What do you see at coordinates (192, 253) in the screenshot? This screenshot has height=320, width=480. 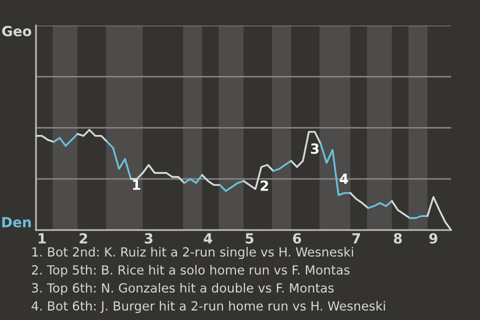 I see `text: 1. Bot 2nd: K. Ruiz hit a 2-run single vs H. Wesneski` at bounding box center [192, 253].